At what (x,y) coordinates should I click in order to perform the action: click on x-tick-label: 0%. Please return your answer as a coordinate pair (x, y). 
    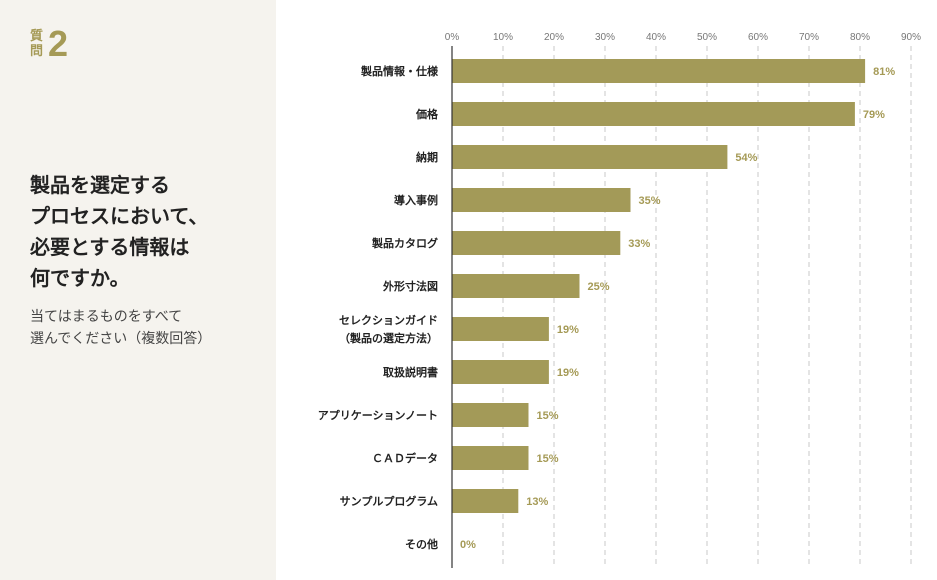
    Looking at the image, I should click on (452, 37).